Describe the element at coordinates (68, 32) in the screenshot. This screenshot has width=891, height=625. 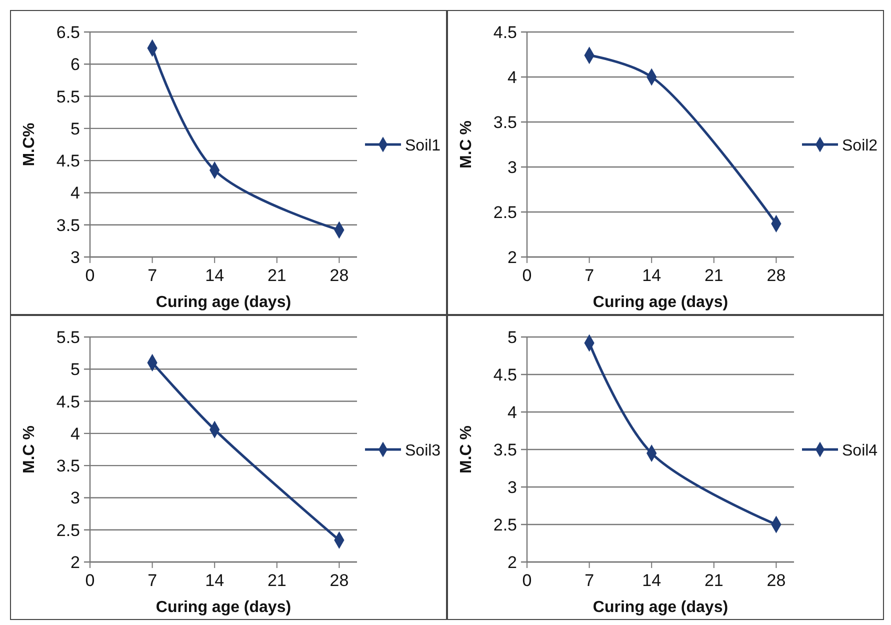
I see `y-tick-label: 6.5` at that location.